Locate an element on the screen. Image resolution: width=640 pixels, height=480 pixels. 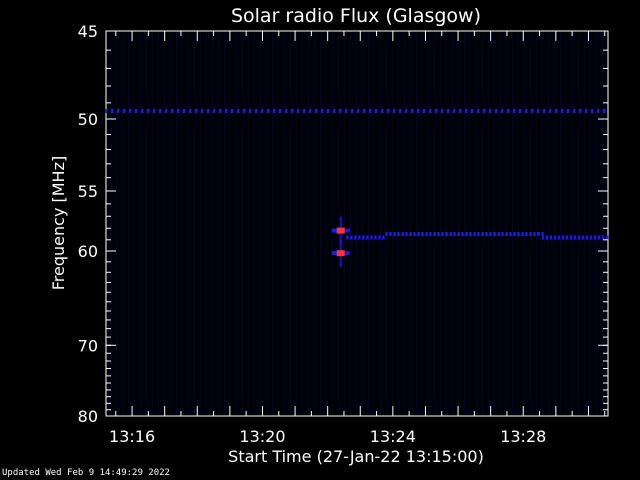
x-tick-label: 13:28 is located at coordinates (523, 436).